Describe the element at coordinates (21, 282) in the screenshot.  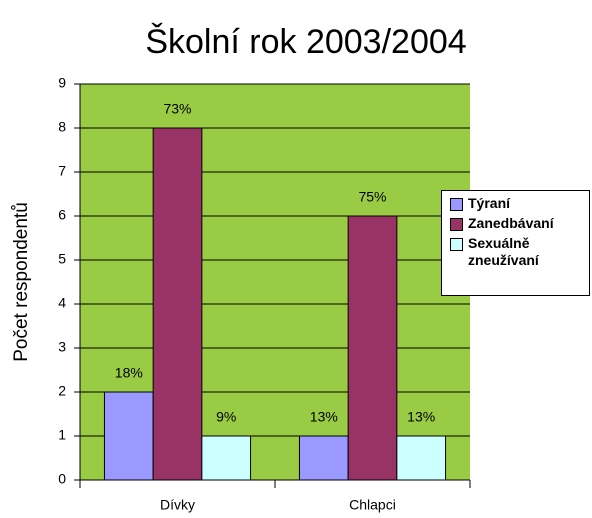
I see `y-axis-label: Počet respondentů` at that location.